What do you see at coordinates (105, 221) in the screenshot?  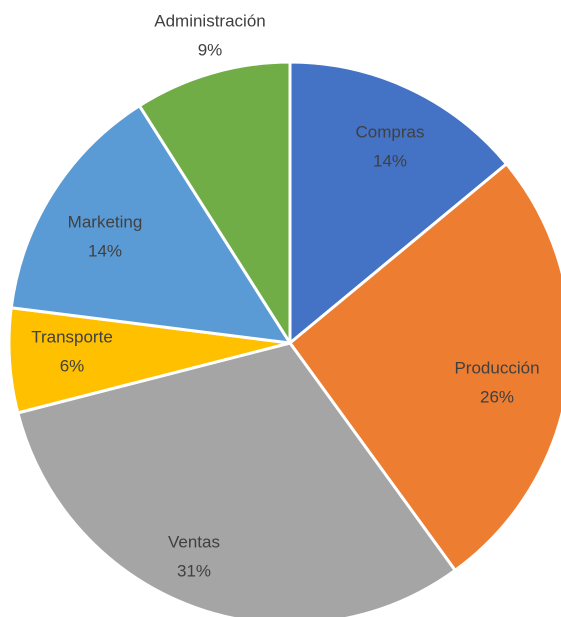 I see `slice-label: Marketing` at bounding box center [105, 221].